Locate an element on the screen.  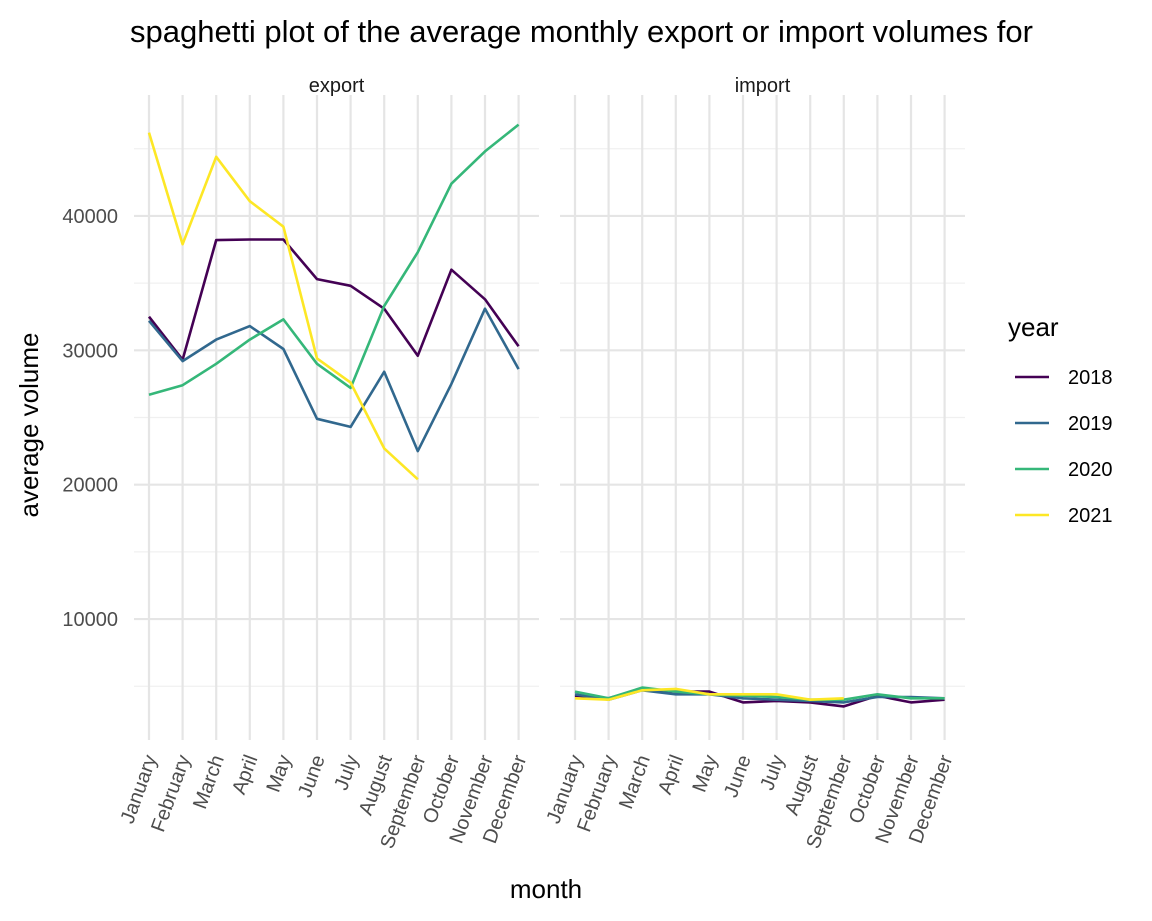
y-tick-label: 20000 is located at coordinates (90, 486).